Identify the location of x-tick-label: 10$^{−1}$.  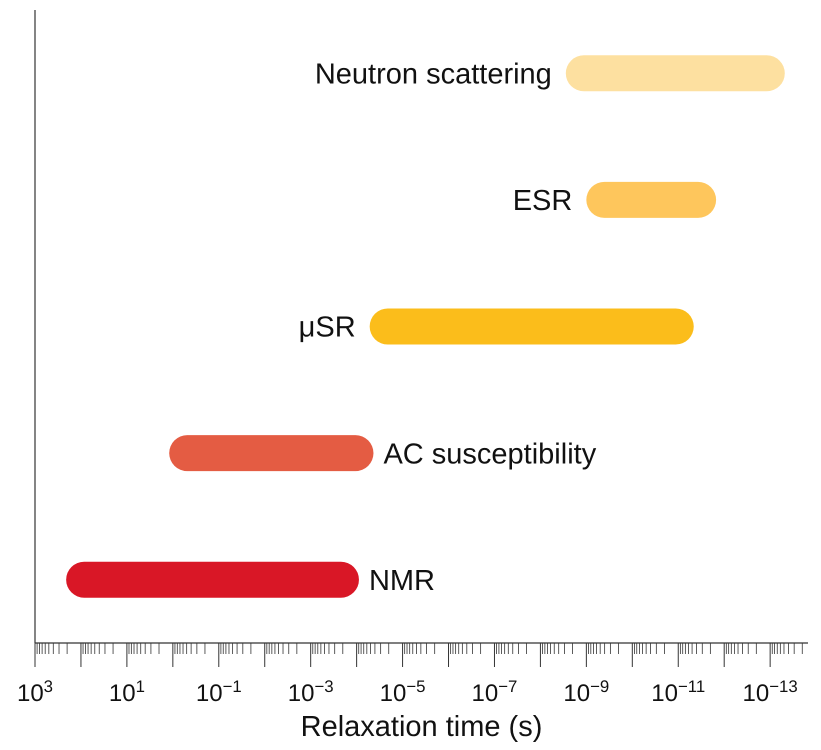
(219, 691).